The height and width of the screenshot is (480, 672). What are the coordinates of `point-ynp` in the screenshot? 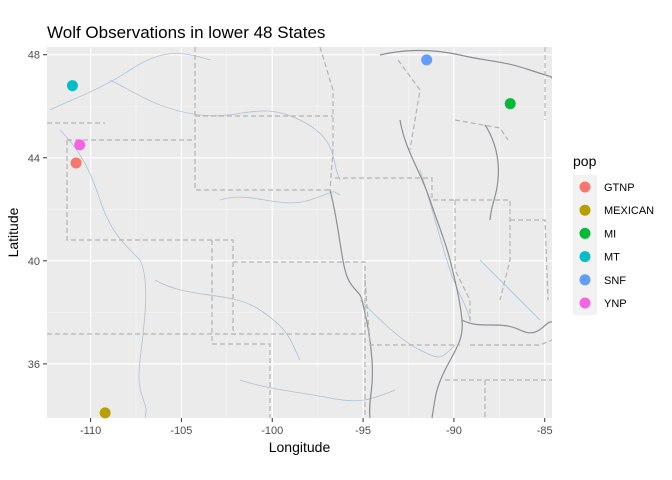 It's located at (80, 145).